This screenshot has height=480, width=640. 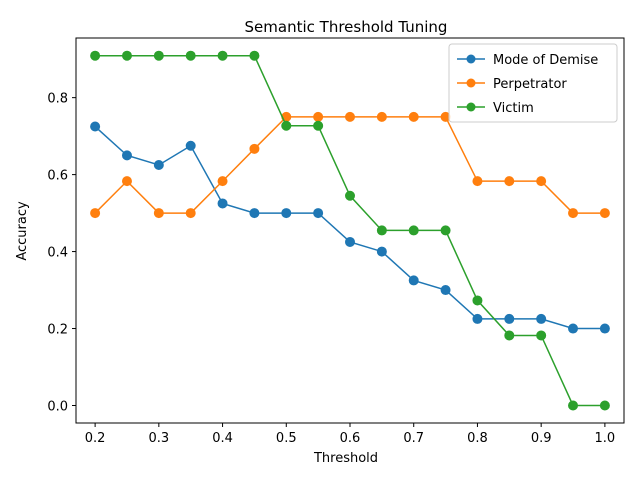 I want to click on x-tick-label: 0.2, so click(x=95, y=438).